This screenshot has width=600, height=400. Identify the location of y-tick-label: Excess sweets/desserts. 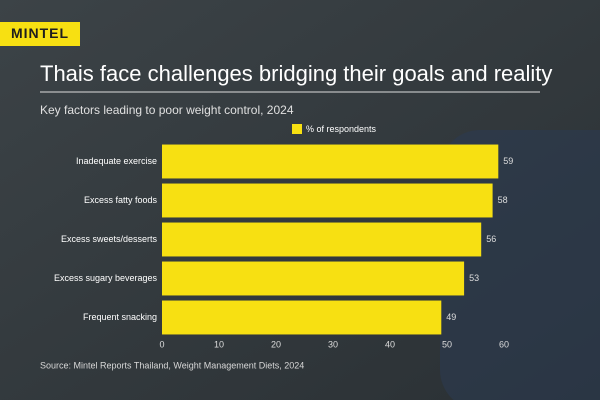
(109, 239).